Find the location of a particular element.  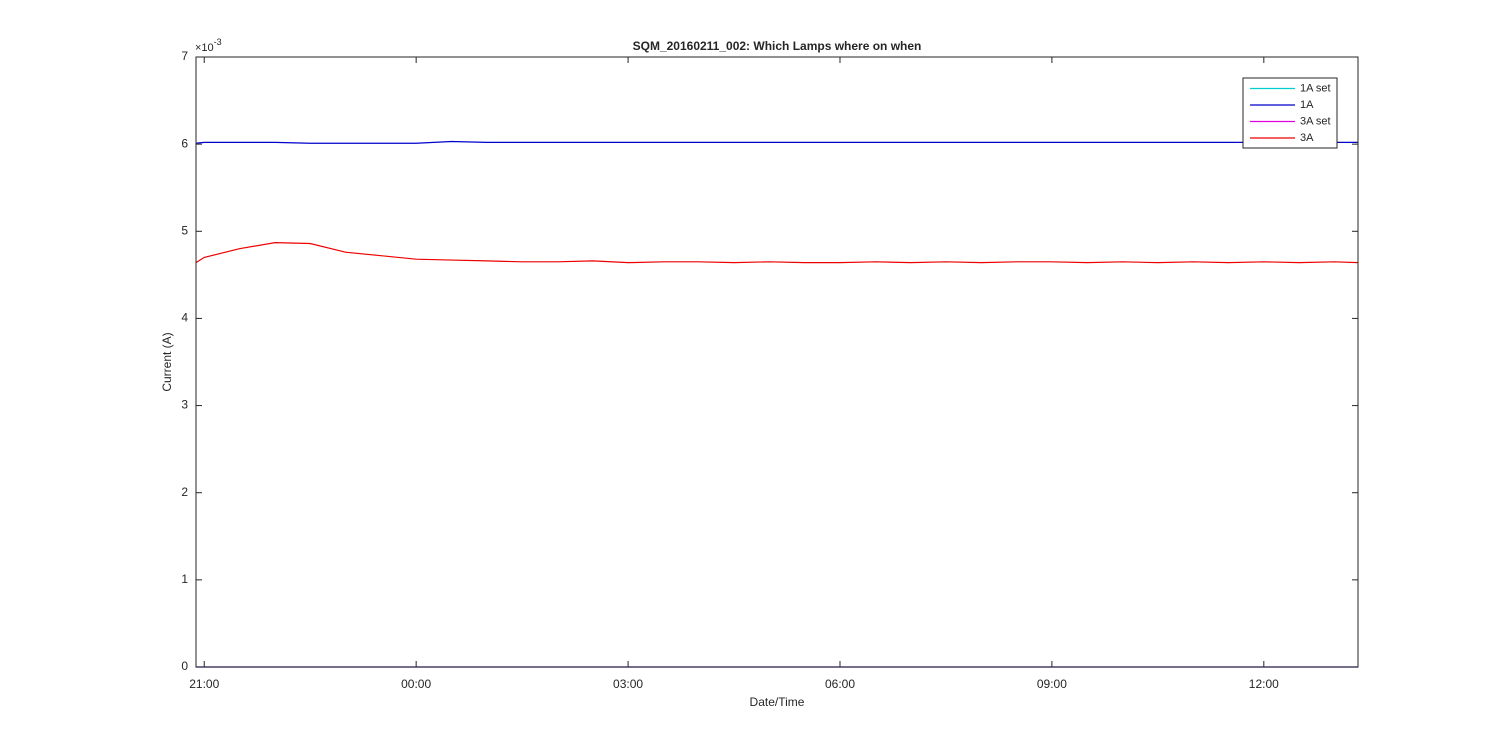

x-tick-label: 03:00 is located at coordinates (628, 684).